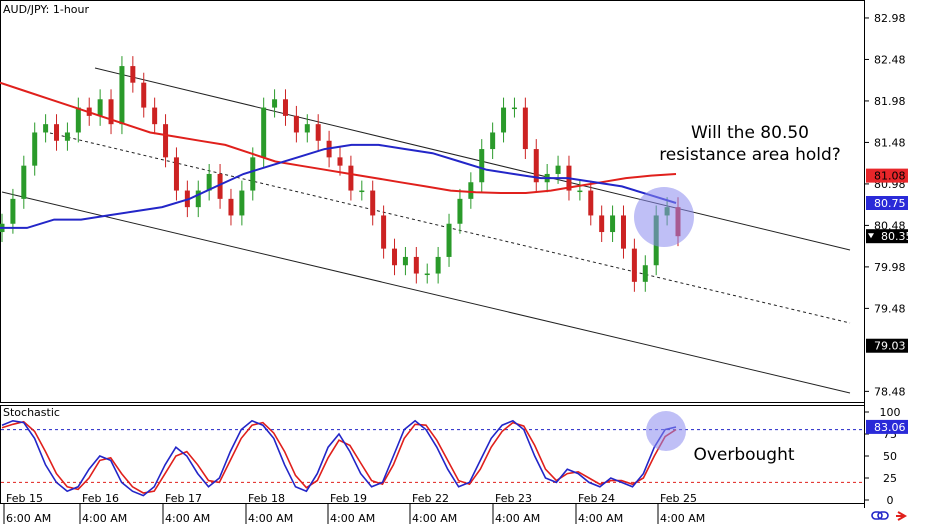  What do you see at coordinates (183, 498) in the screenshot?
I see `x-date-label: Feb 17` at bounding box center [183, 498].